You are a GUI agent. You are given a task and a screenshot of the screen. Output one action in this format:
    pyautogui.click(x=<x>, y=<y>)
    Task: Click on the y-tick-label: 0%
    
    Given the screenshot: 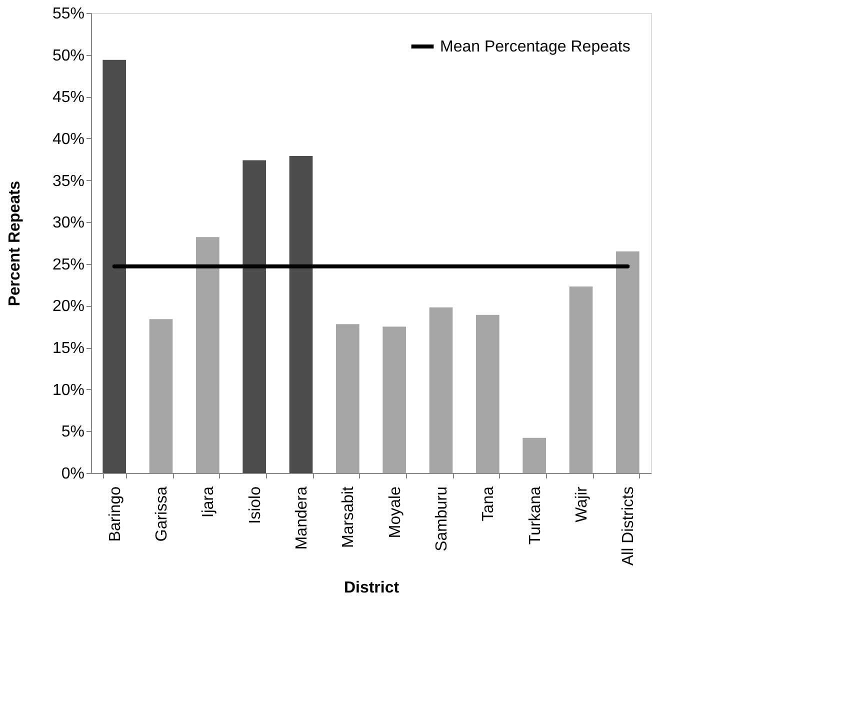 What is the action you would take?
    pyautogui.click(x=72, y=474)
    